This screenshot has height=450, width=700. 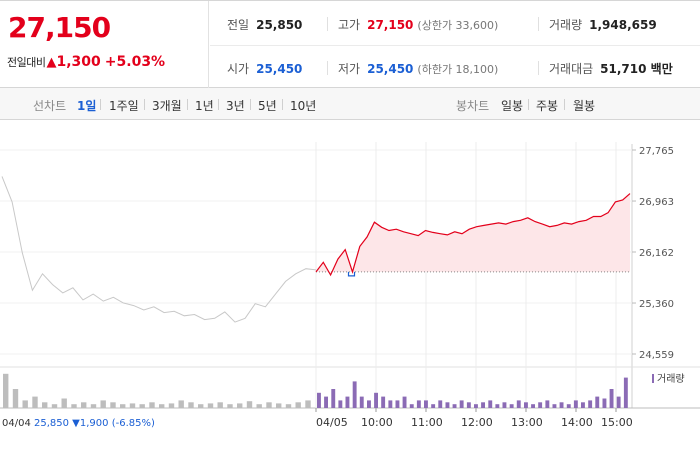 What do you see at coordinates (477, 422) in the screenshot?
I see `x-tick-label: 12:00` at bounding box center [477, 422].